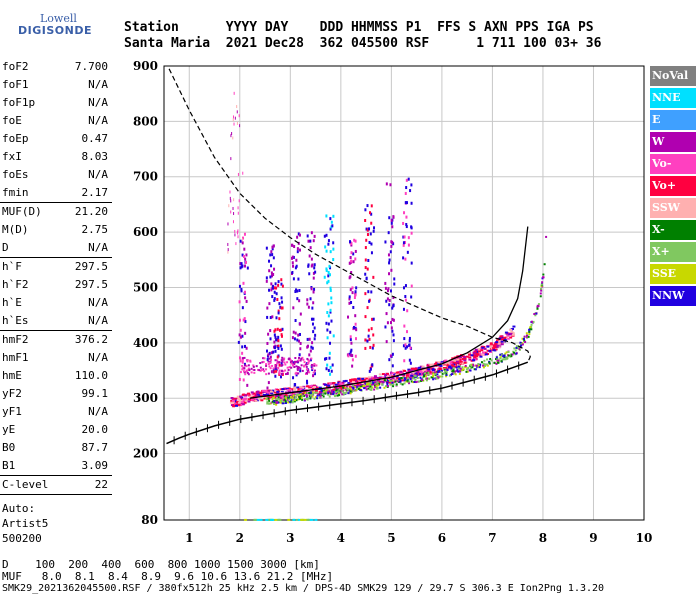 The image size is (700, 600). I want to click on param-row: foE N/A, so click(56, 121).